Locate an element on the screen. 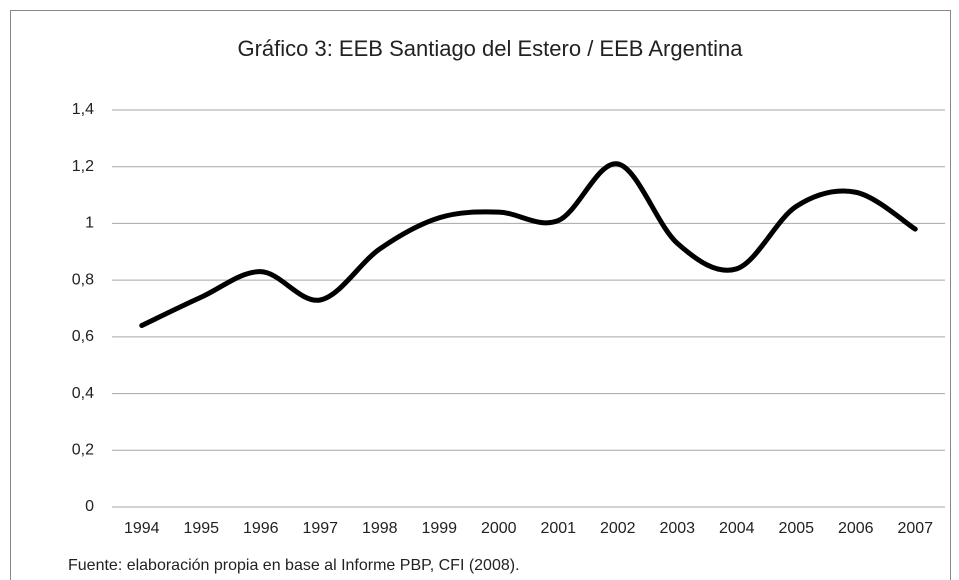 This screenshot has height=580, width=959. x-tick-label: 2005 is located at coordinates (796, 528).